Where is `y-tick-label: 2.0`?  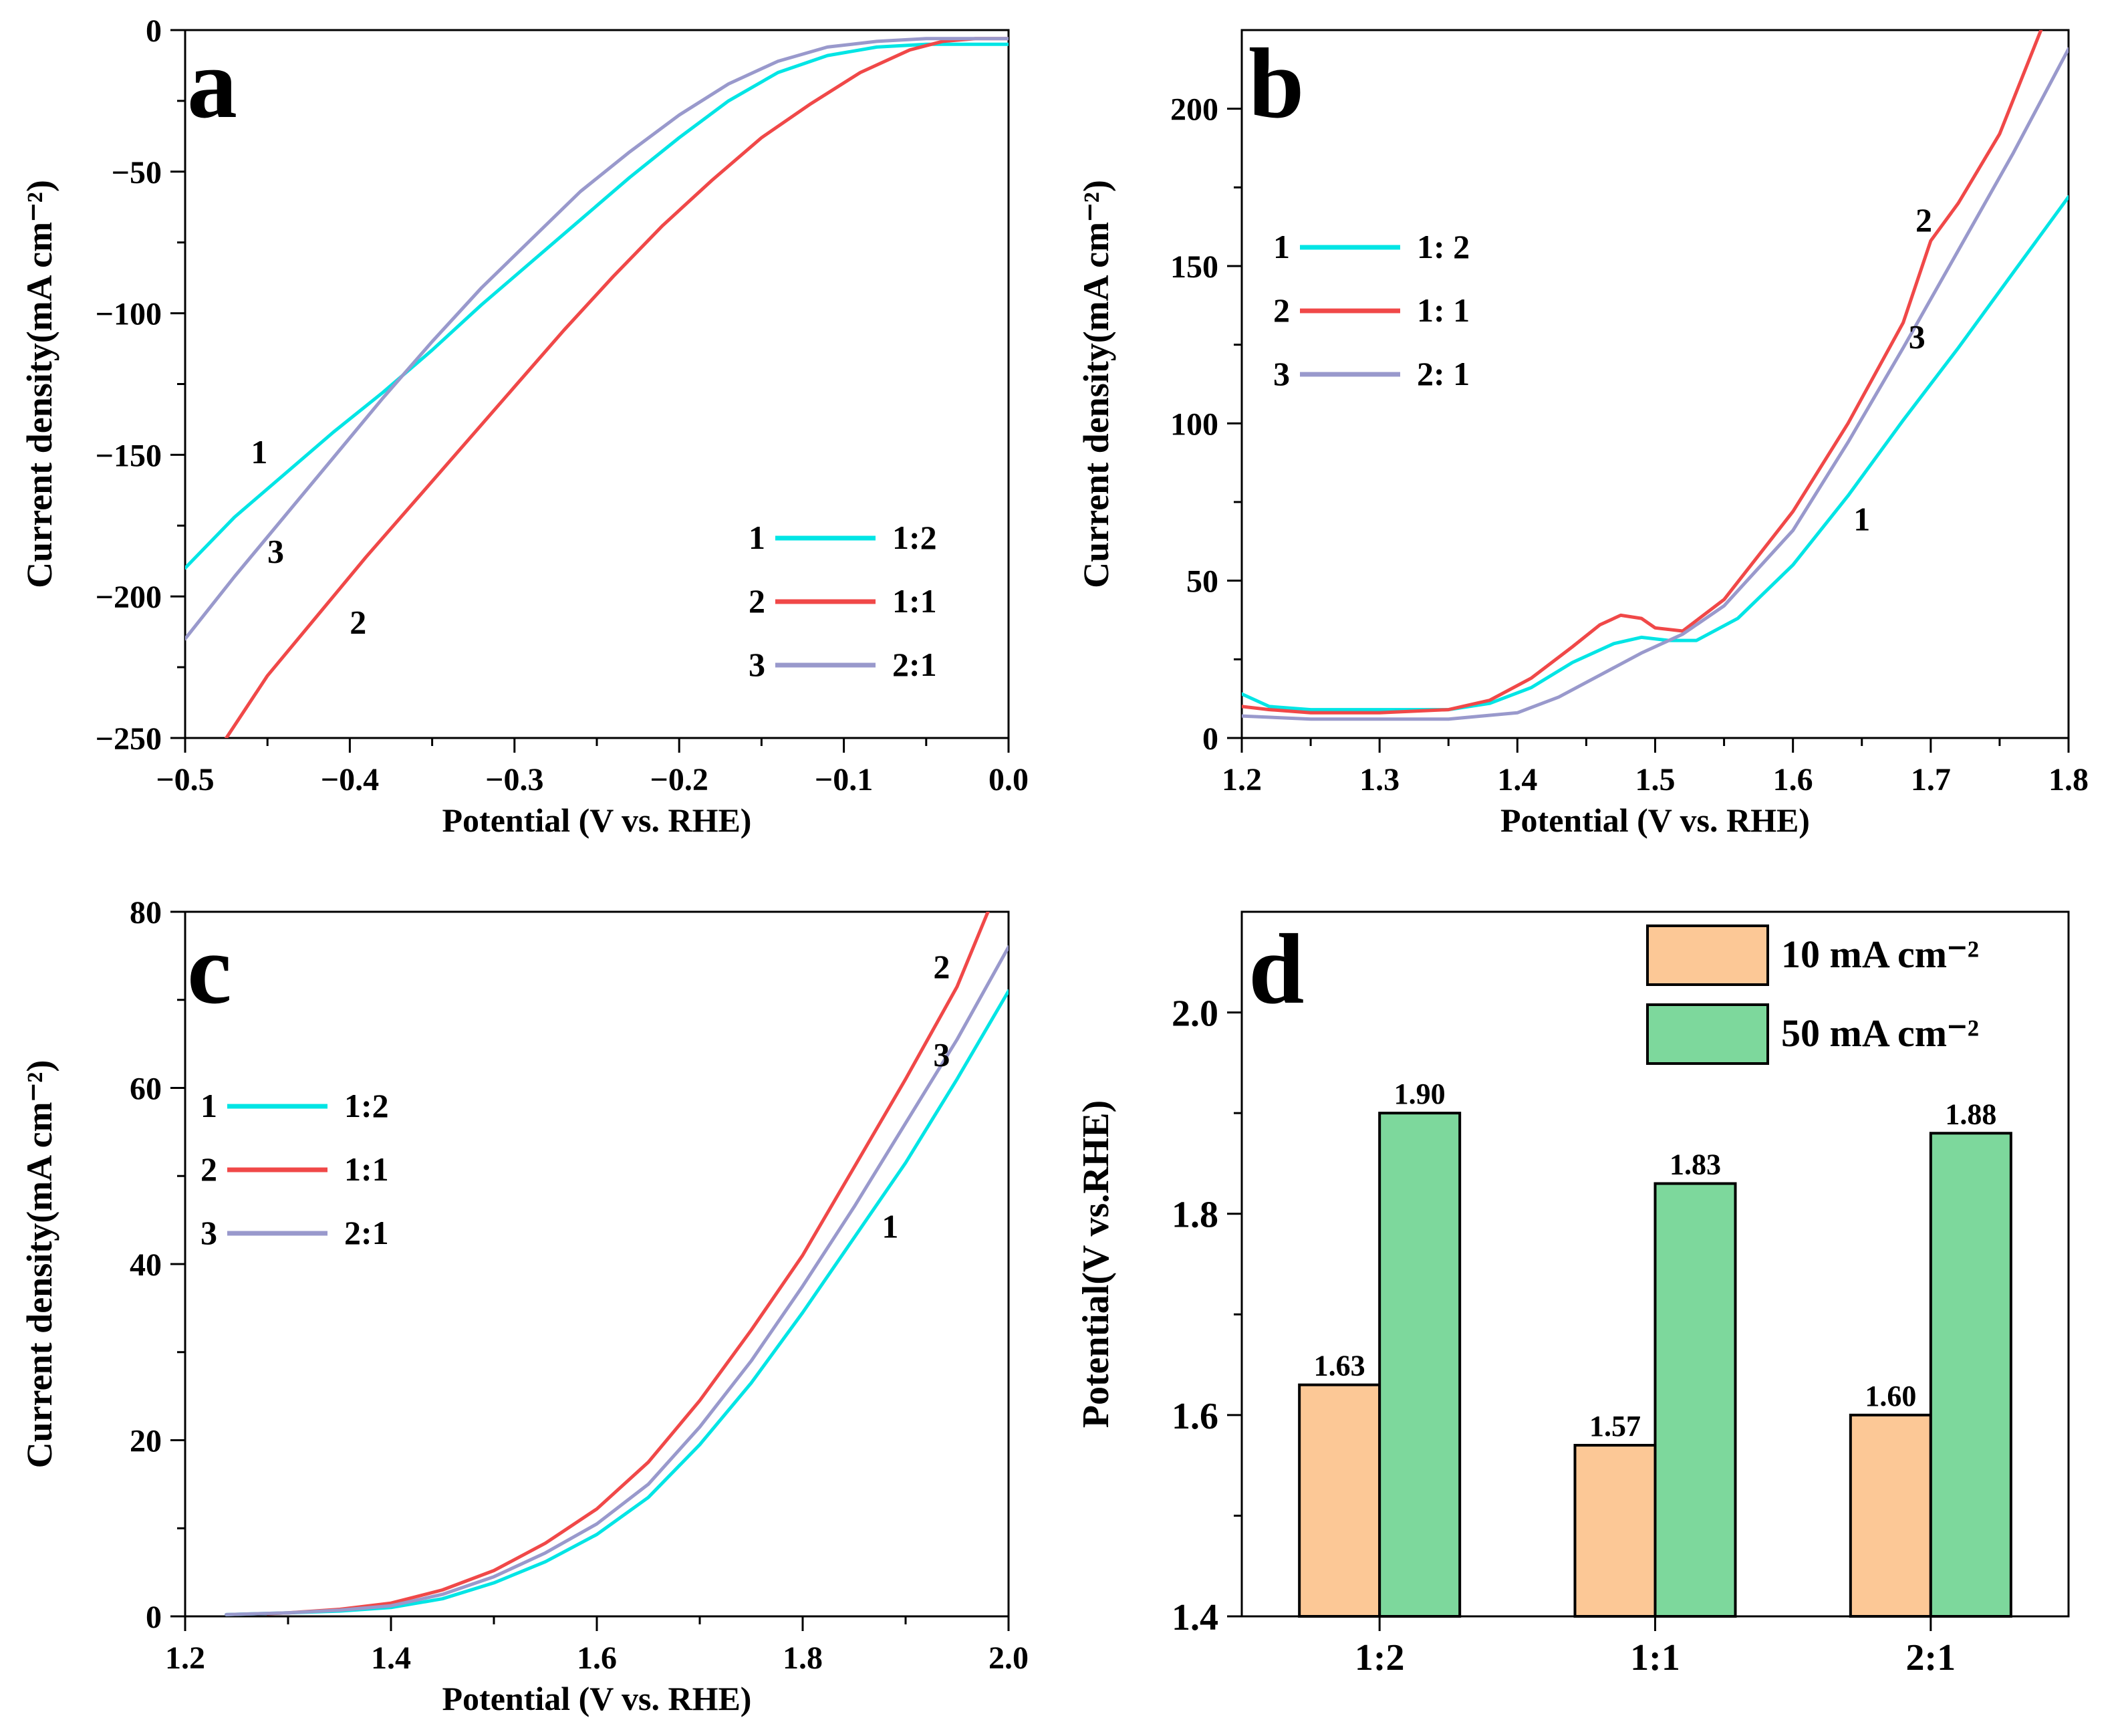 y-tick-label: 2.0 is located at coordinates (1195, 1014).